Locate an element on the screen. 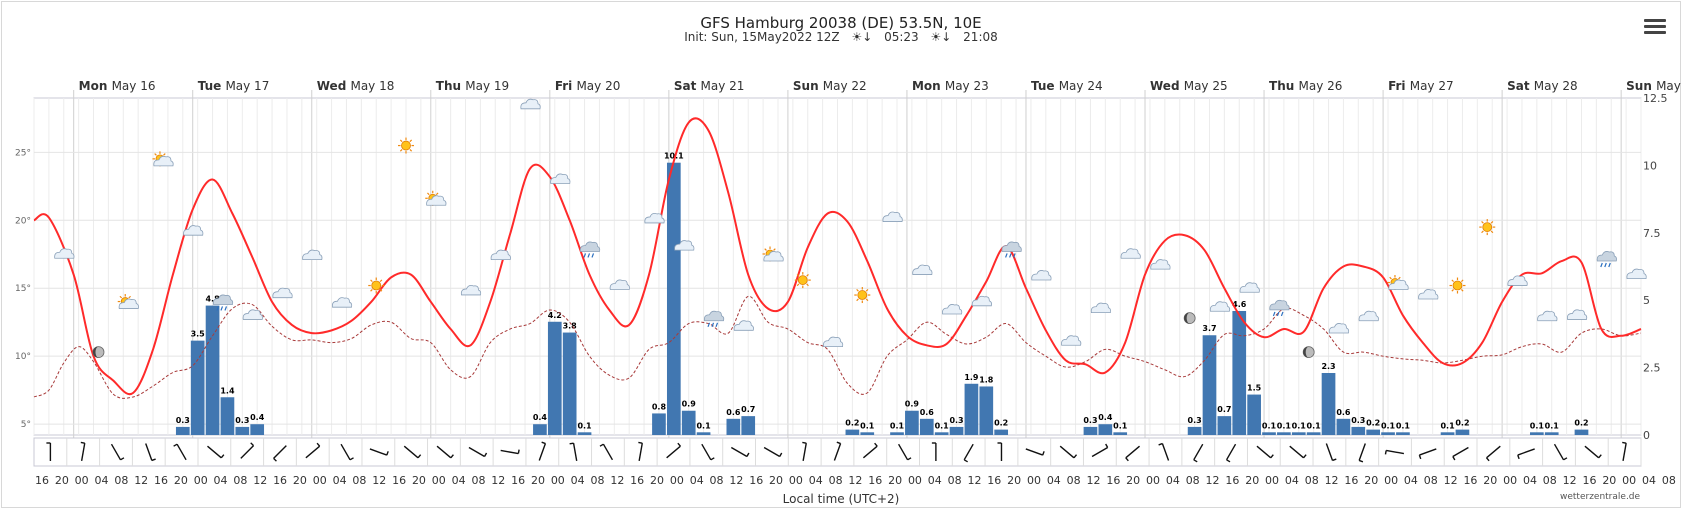 The height and width of the screenshot is (509, 1682). day-label: Sun May 22 is located at coordinates (830, 86).